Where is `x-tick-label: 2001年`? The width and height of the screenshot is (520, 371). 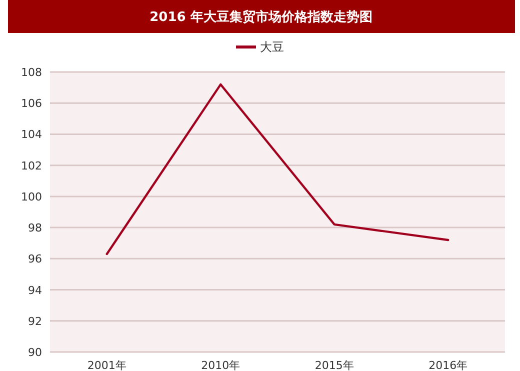
x-tick-label: 2001年 is located at coordinates (106, 365).